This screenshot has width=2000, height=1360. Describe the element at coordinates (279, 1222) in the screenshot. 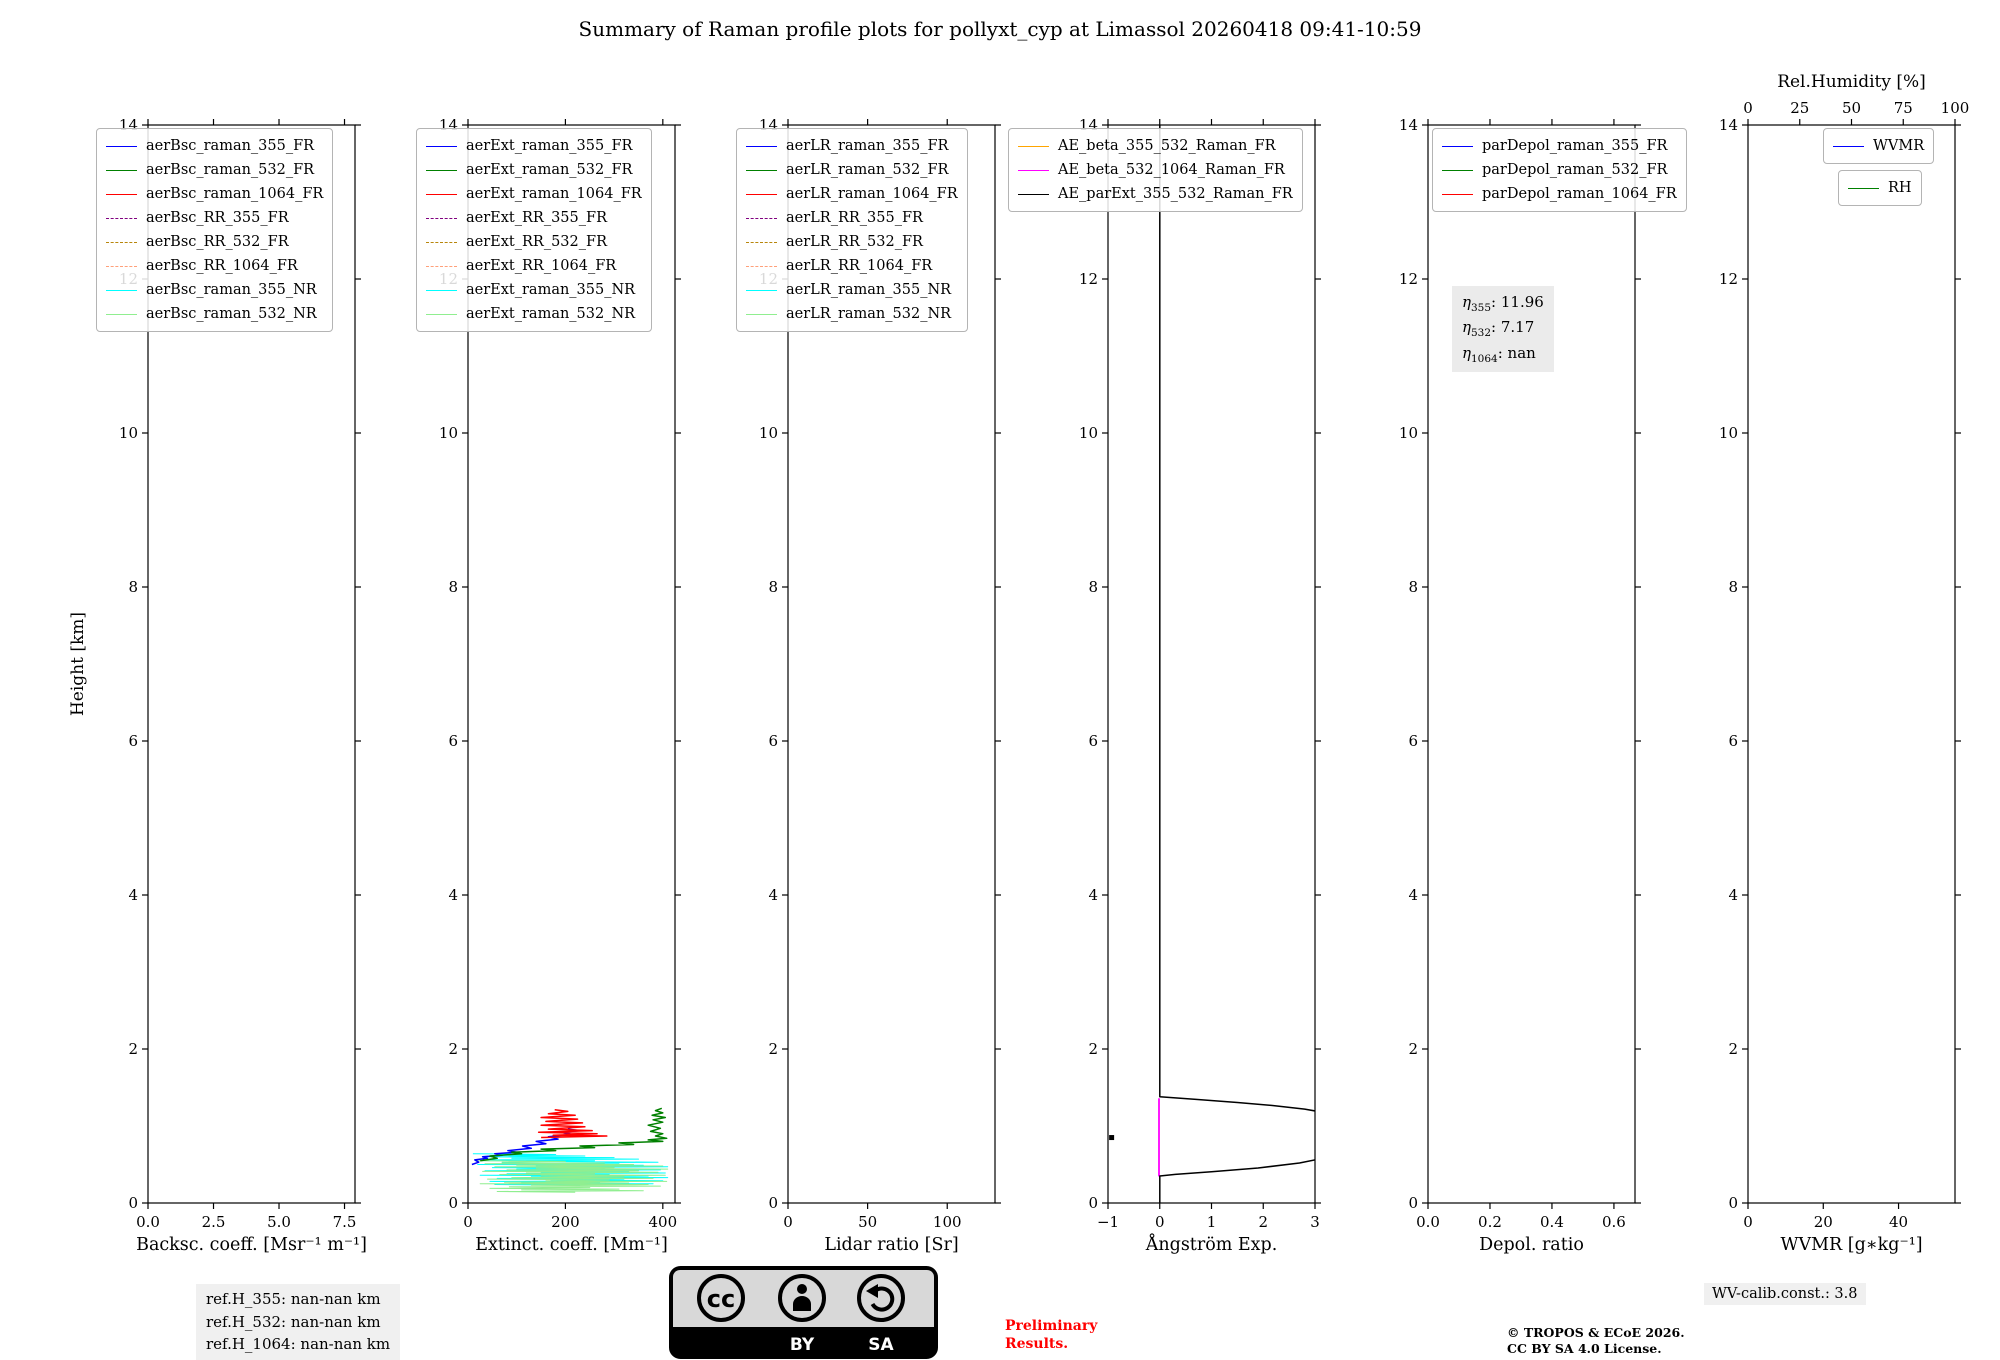

I see `x-tick-label: 5.0` at that location.